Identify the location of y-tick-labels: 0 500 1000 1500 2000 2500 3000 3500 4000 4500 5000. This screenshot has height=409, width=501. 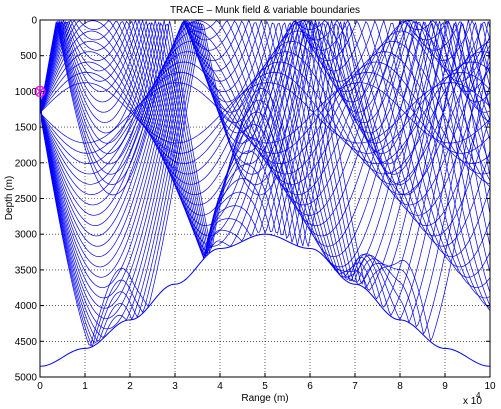
(26, 200).